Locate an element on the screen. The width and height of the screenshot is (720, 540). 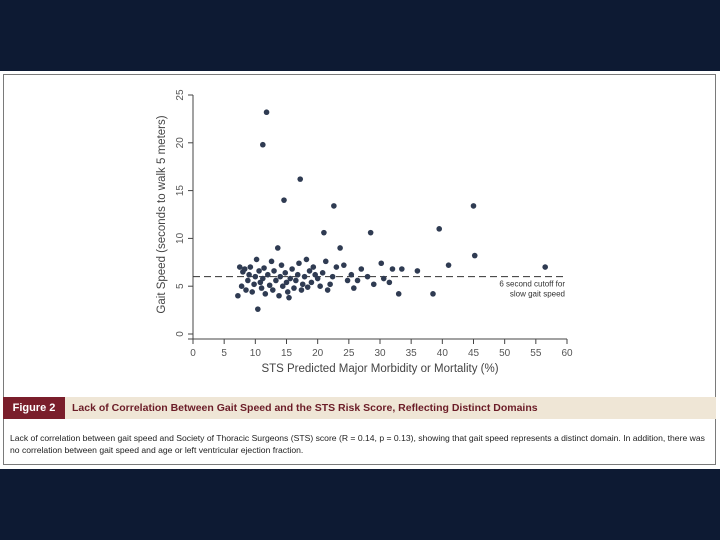
y-tick-label: 10 is located at coordinates (180, 238).